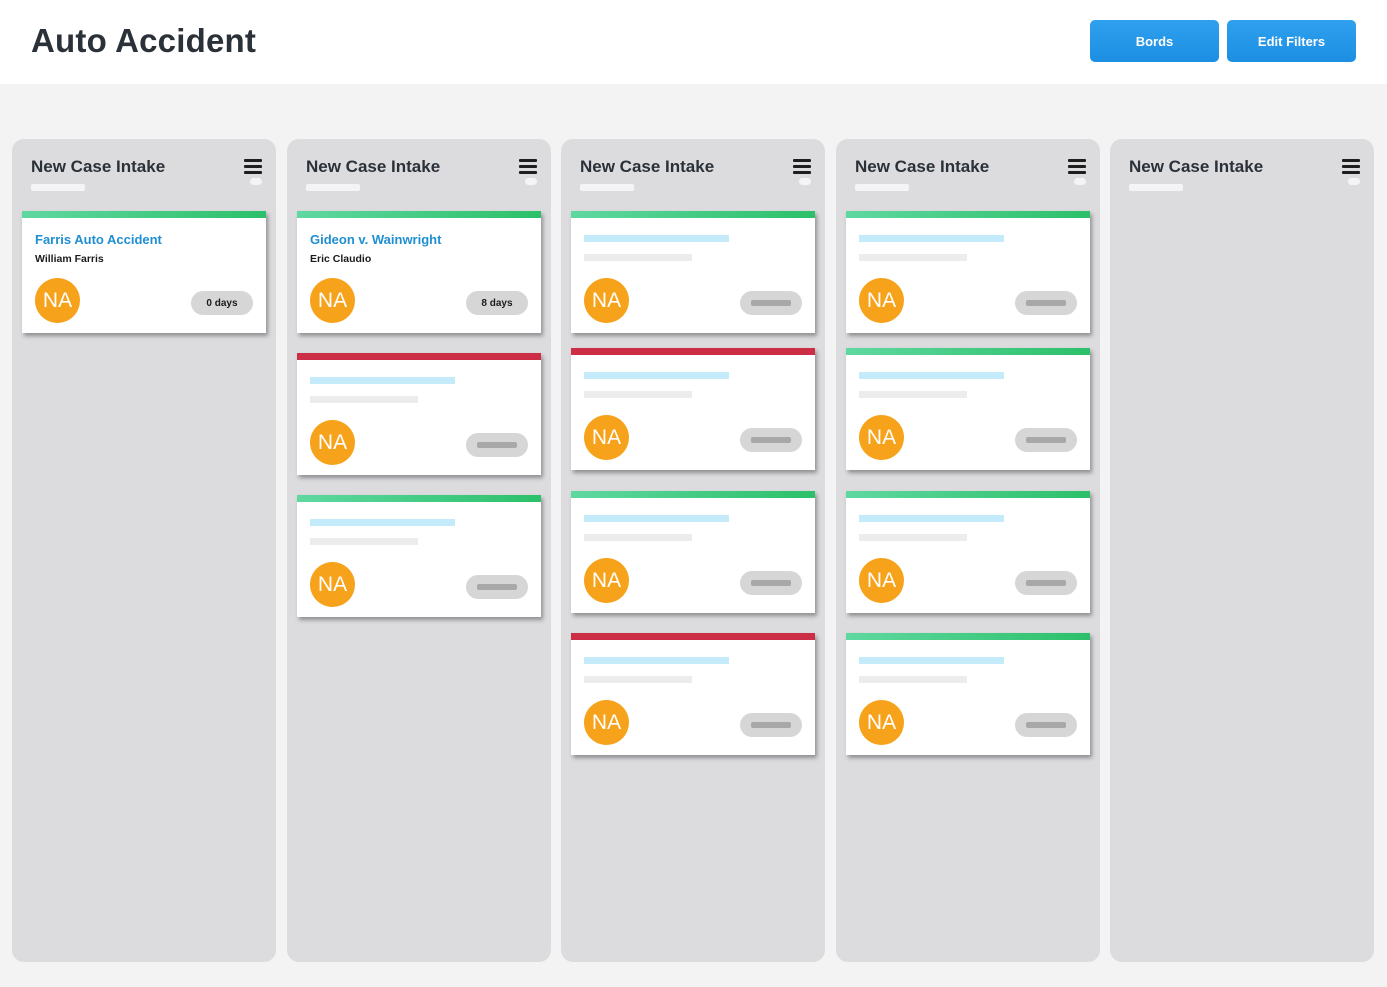  What do you see at coordinates (98, 239) in the screenshot?
I see `case-title: Farris Auto Accident` at bounding box center [98, 239].